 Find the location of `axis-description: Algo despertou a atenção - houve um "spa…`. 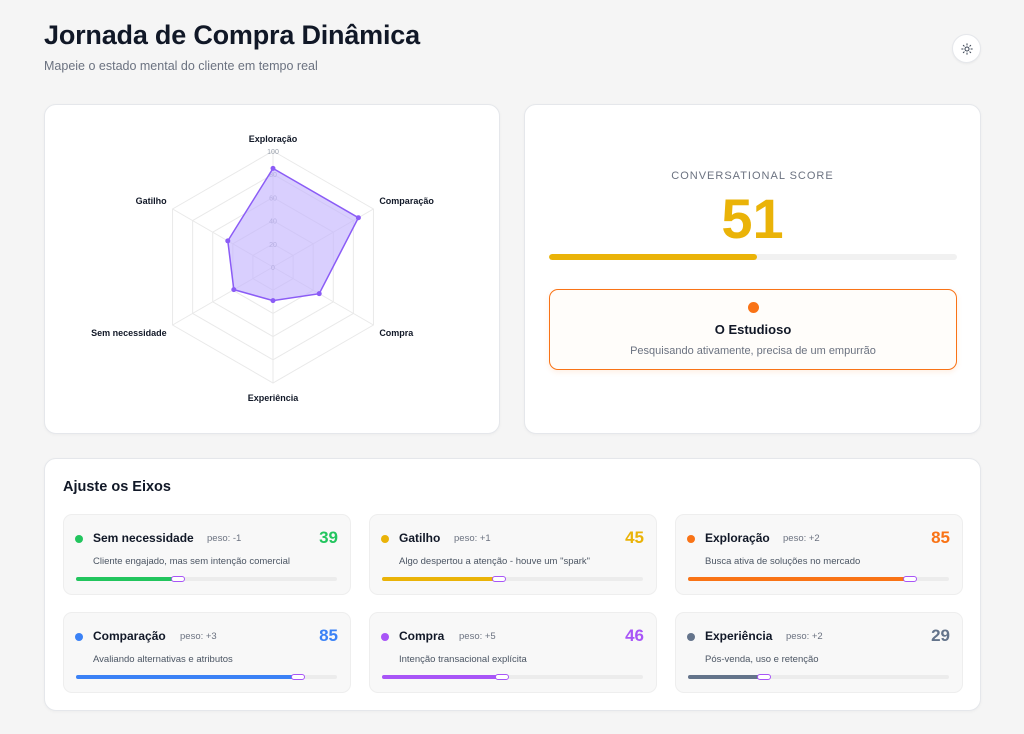

axis-description: Algo despertou a atenção - houve um "spa… is located at coordinates (495, 561).